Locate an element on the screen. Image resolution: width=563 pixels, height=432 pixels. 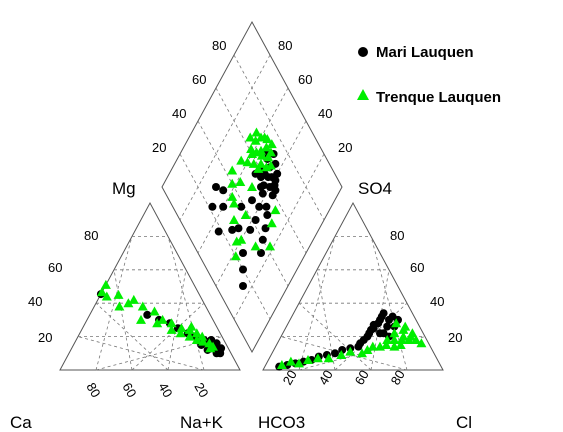
anion-bottom-tick-4: 80 is located at coordinates (398, 377).